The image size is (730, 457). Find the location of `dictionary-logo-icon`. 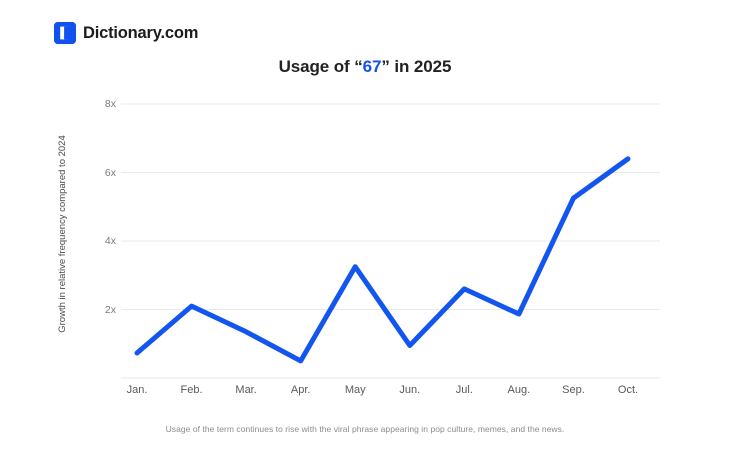

dictionary-logo-icon is located at coordinates (65, 33).